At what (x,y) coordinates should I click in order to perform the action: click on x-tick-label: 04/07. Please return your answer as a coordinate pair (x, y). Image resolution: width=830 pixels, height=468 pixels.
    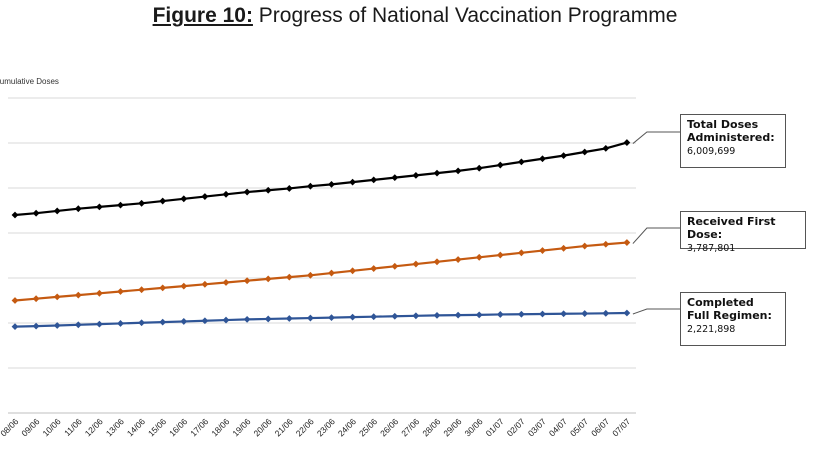
    Looking at the image, I should click on (558, 427).